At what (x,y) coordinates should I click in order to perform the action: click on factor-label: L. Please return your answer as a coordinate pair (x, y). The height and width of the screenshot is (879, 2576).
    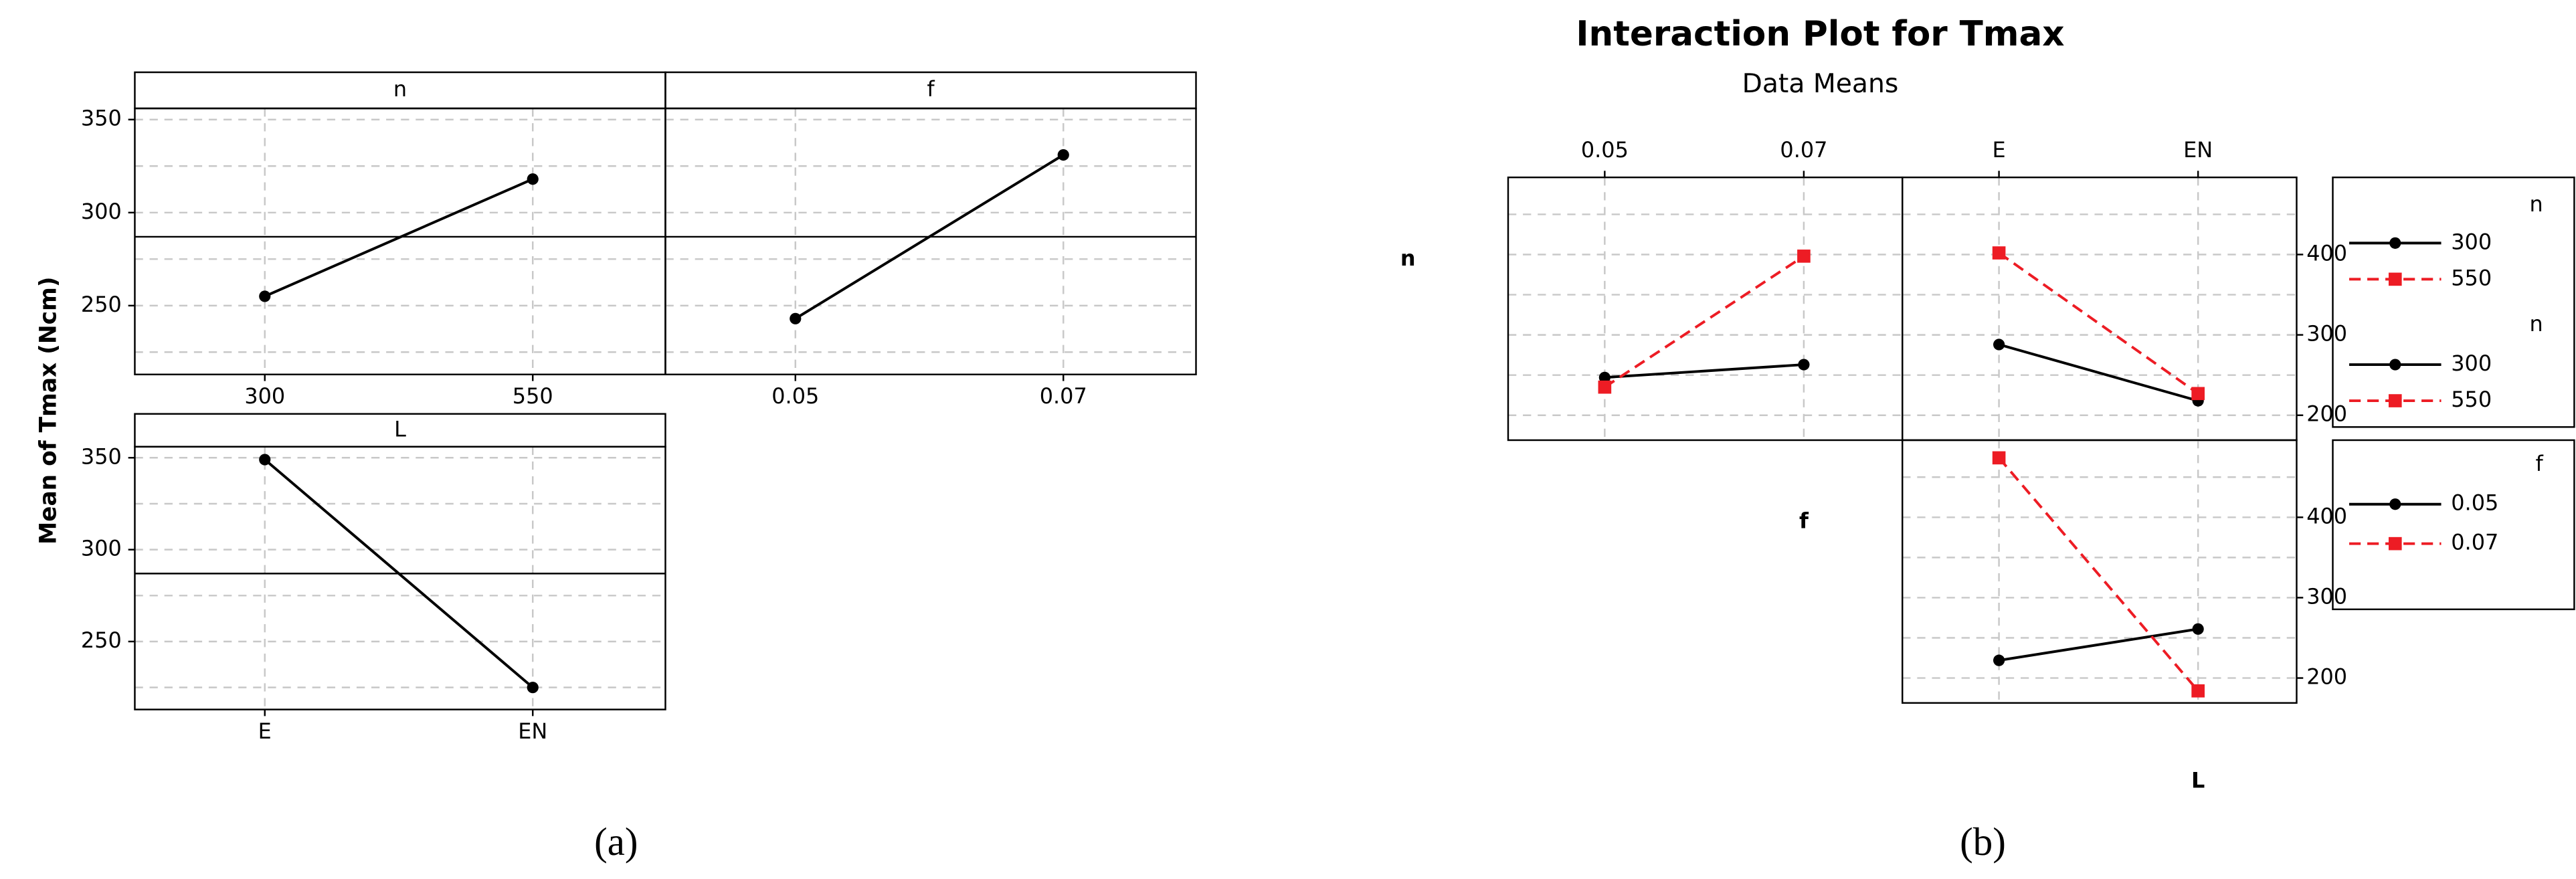
    Looking at the image, I should click on (2198, 780).